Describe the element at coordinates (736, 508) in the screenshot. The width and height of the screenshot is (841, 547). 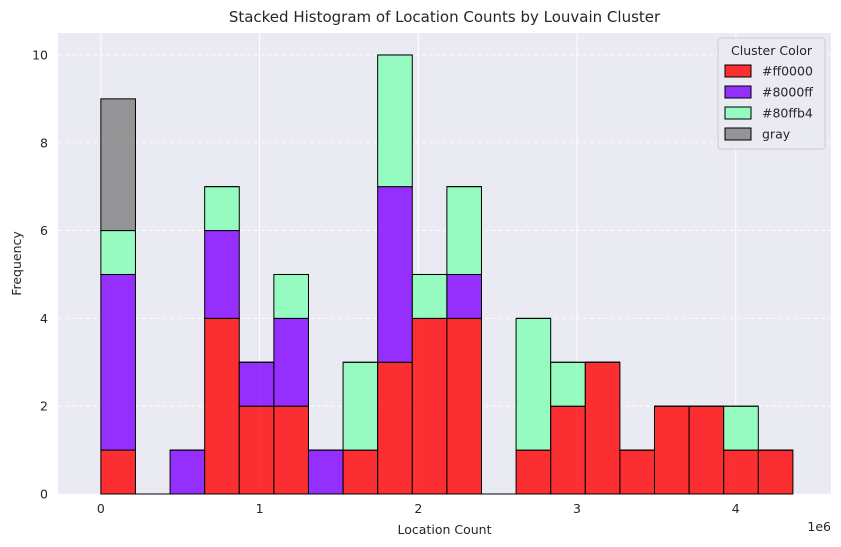
I see `x-tick-label: 4` at that location.